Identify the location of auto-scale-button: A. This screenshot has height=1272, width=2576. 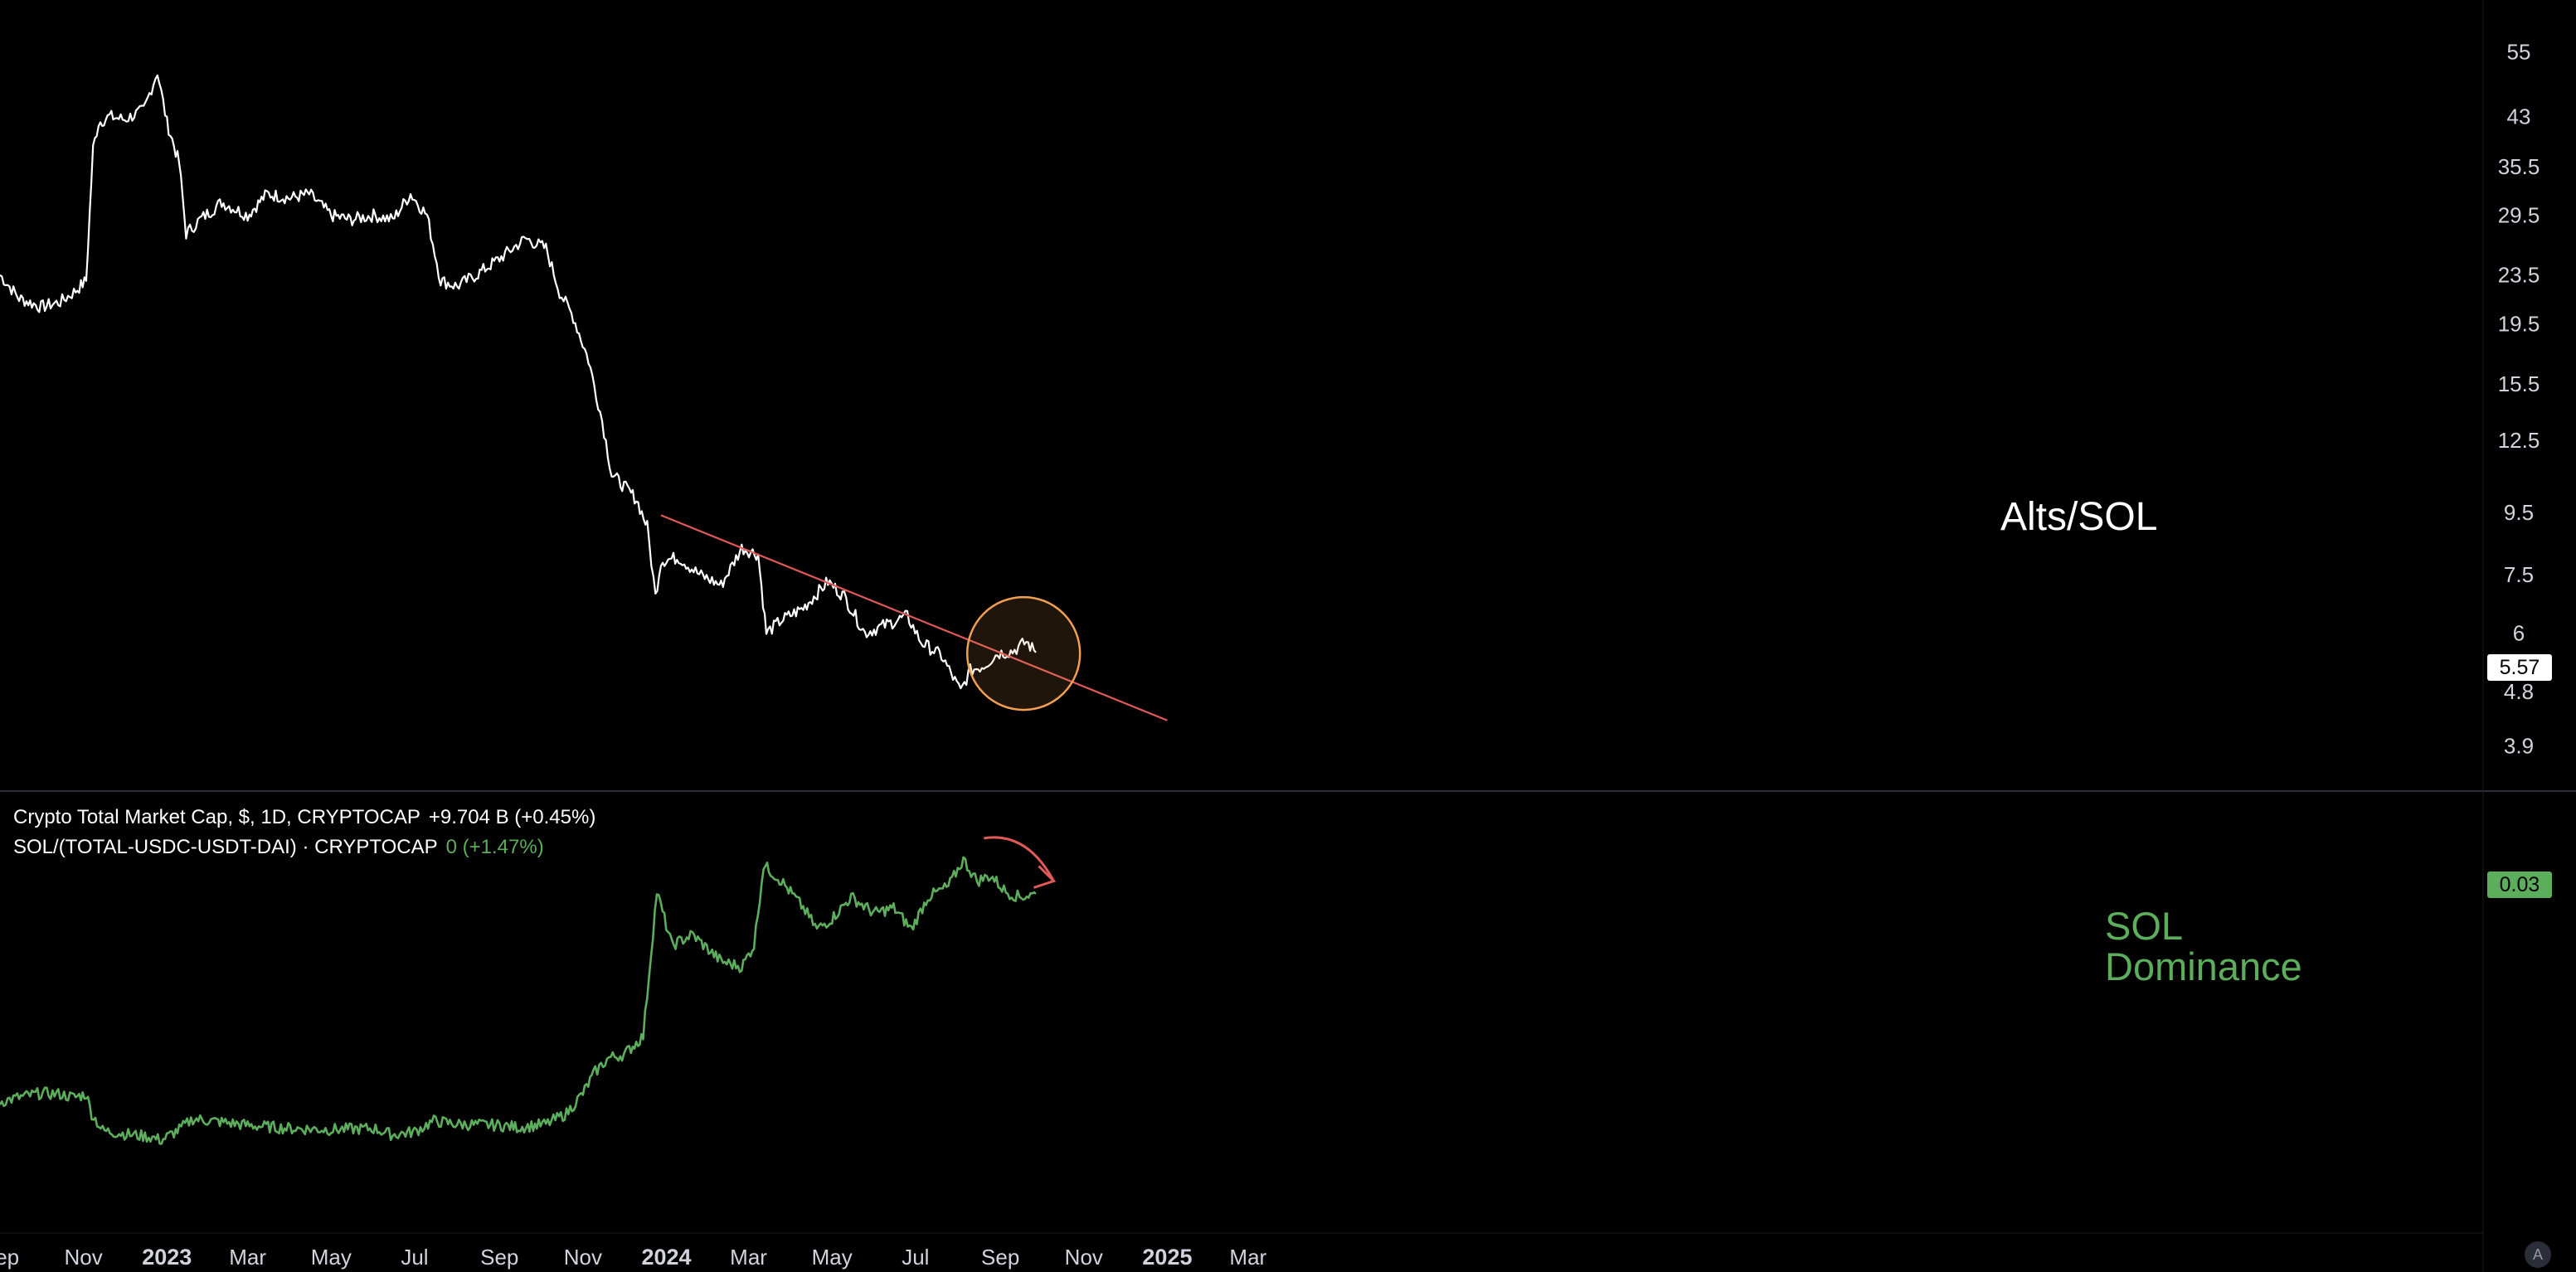
(2538, 1254).